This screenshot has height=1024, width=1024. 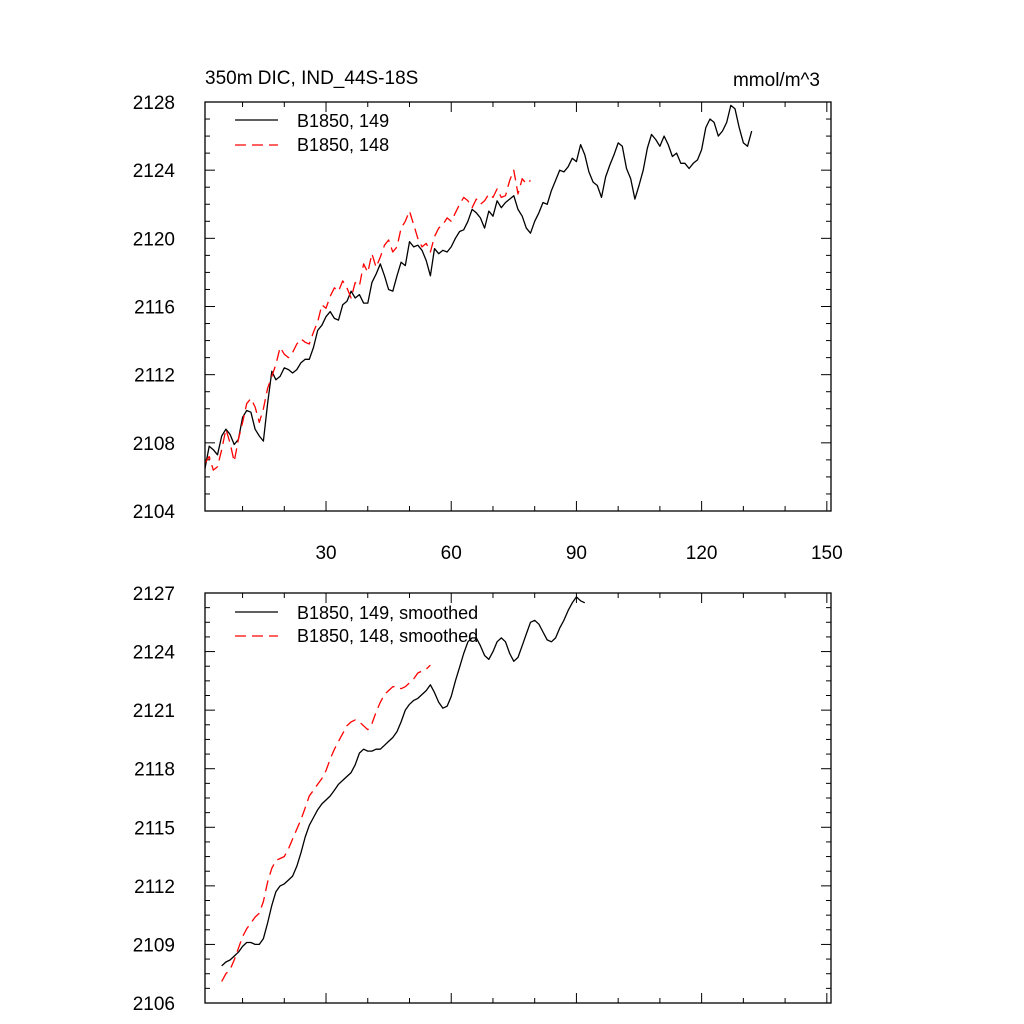 What do you see at coordinates (154, 828) in the screenshot?
I see `y-tick-label: 2115` at bounding box center [154, 828].